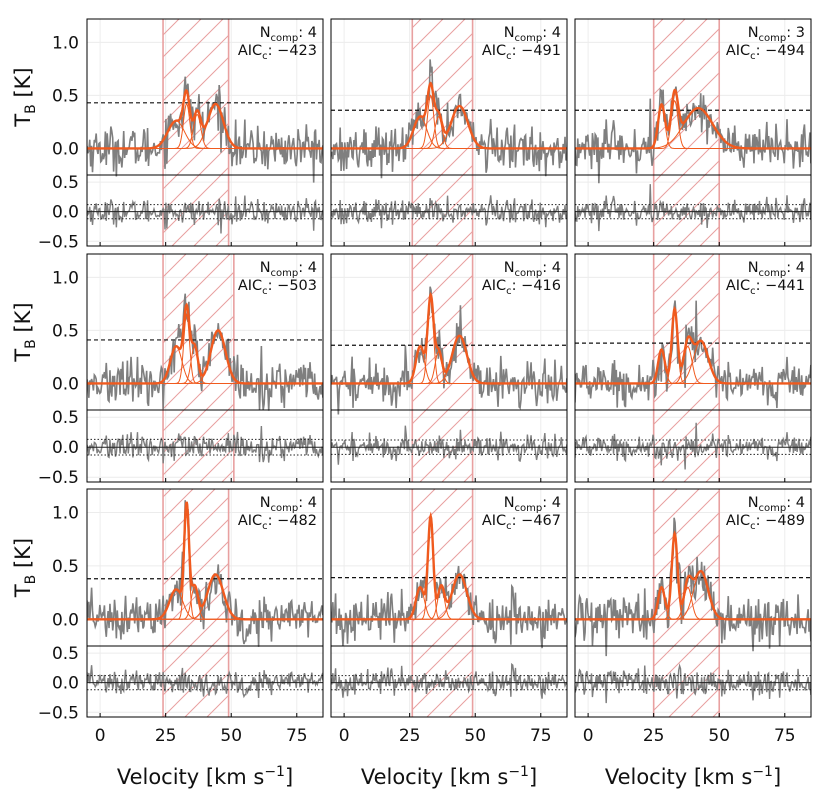  What do you see at coordinates (65, 567) in the screenshot?
I see `y-tick-label: 0.5` at bounding box center [65, 567].